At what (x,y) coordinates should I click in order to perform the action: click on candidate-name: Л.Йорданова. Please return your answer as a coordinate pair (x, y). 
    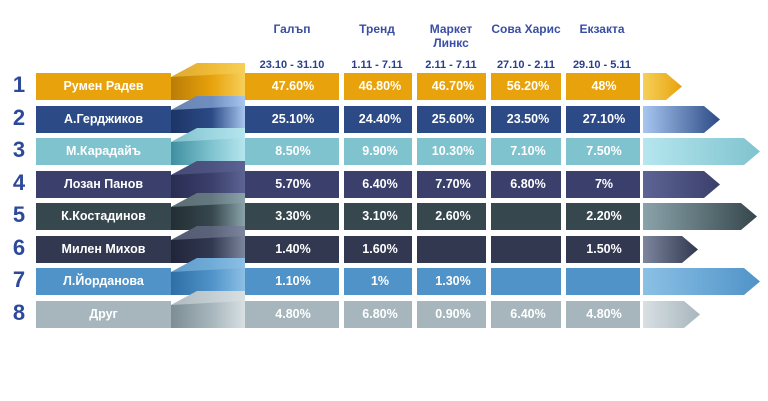
    Looking at the image, I should click on (103, 281).